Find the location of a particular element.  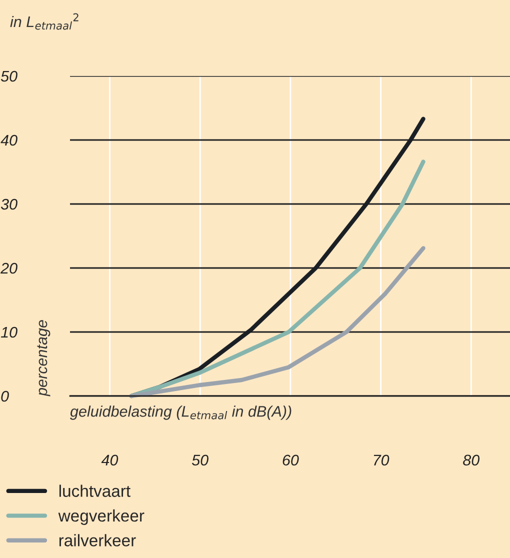

x-tick-label: 80 is located at coordinates (471, 460).